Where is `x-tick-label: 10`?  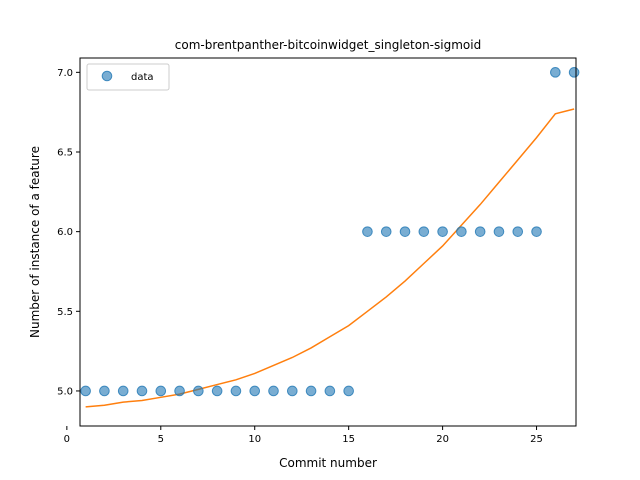 x-tick-label: 10 is located at coordinates (254, 439).